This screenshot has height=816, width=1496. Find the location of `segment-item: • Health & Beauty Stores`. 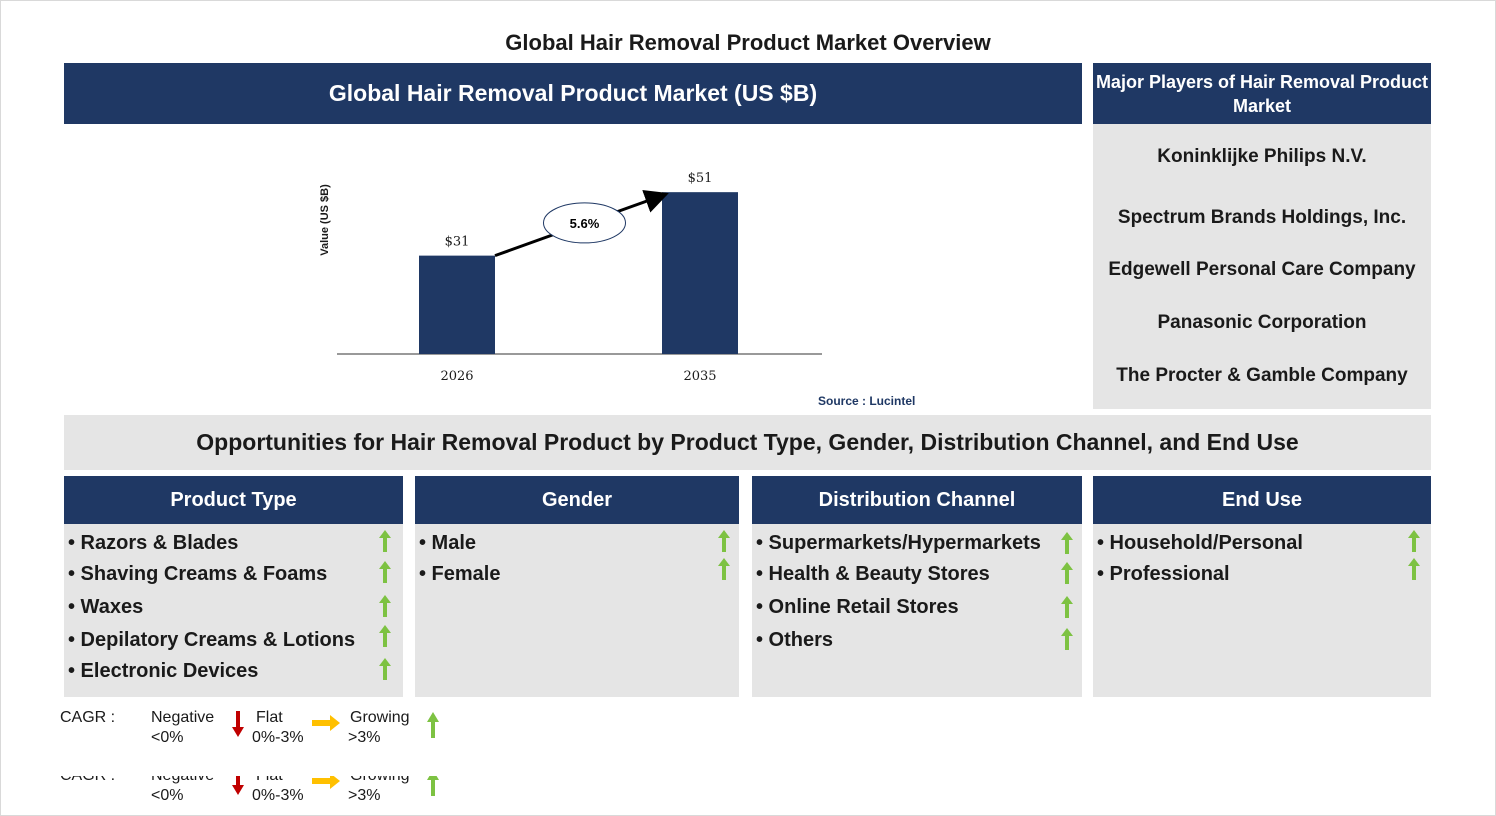

segment-item: • Health & Beauty Stores is located at coordinates (873, 574).